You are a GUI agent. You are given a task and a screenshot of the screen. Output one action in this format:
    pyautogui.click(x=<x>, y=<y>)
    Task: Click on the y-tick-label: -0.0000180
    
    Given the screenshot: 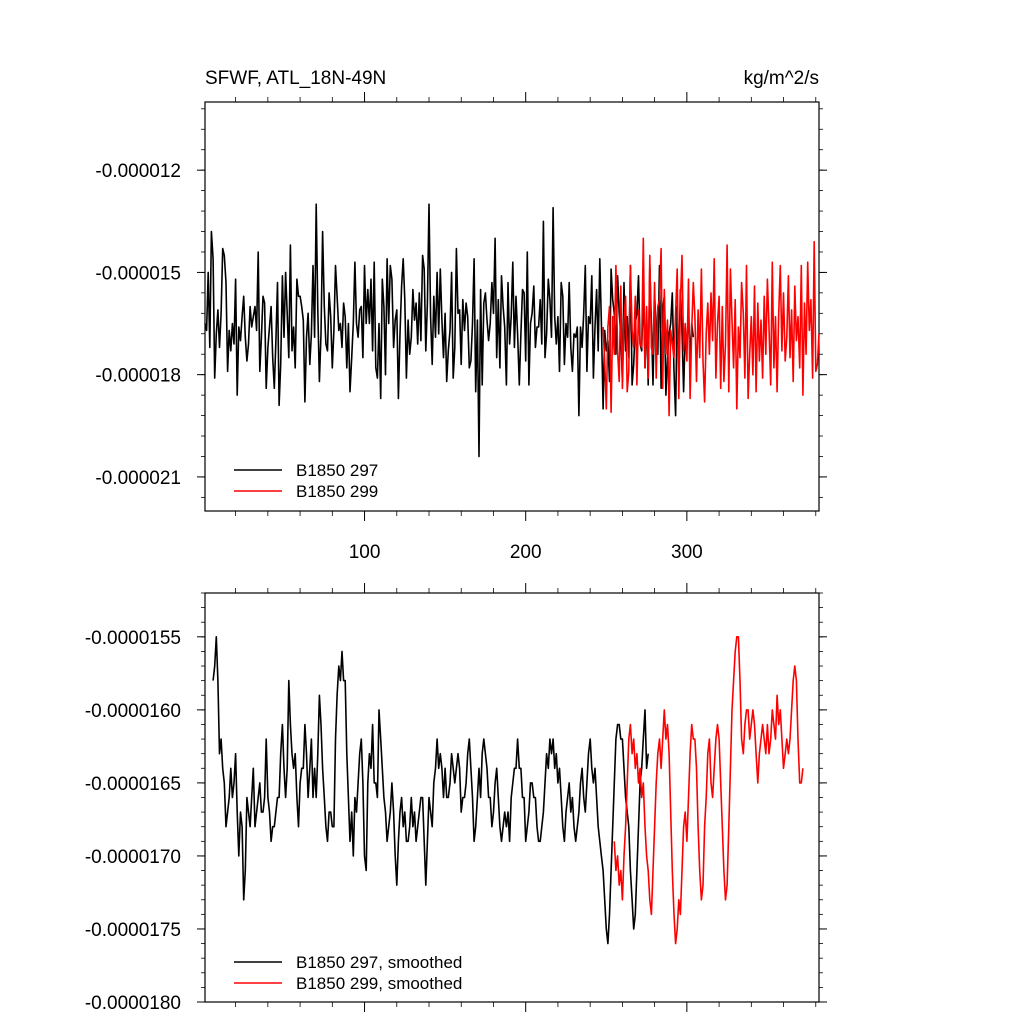 What is the action you would take?
    pyautogui.click(x=133, y=1003)
    